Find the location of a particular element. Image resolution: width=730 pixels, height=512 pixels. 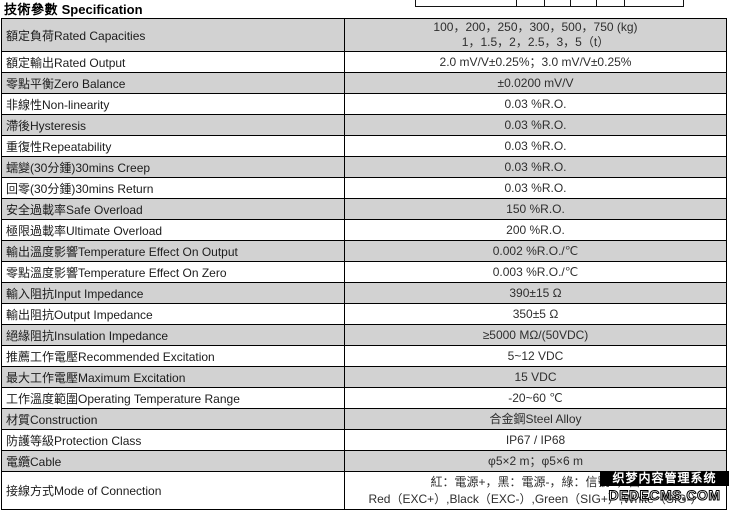

spec-label: 工作溫度範圍Operating Temperature Range is located at coordinates (173, 398).